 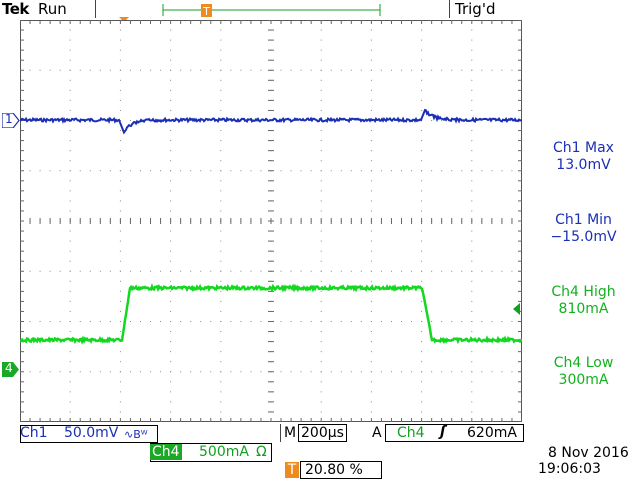 What do you see at coordinates (583, 380) in the screenshot?
I see `measurement-value: 300mA` at bounding box center [583, 380].